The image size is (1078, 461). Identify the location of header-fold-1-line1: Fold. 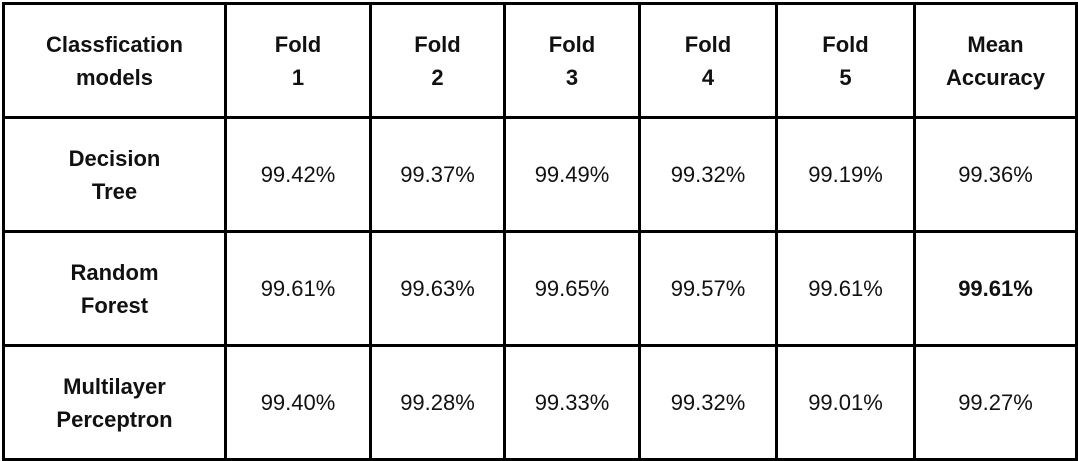
(298, 44).